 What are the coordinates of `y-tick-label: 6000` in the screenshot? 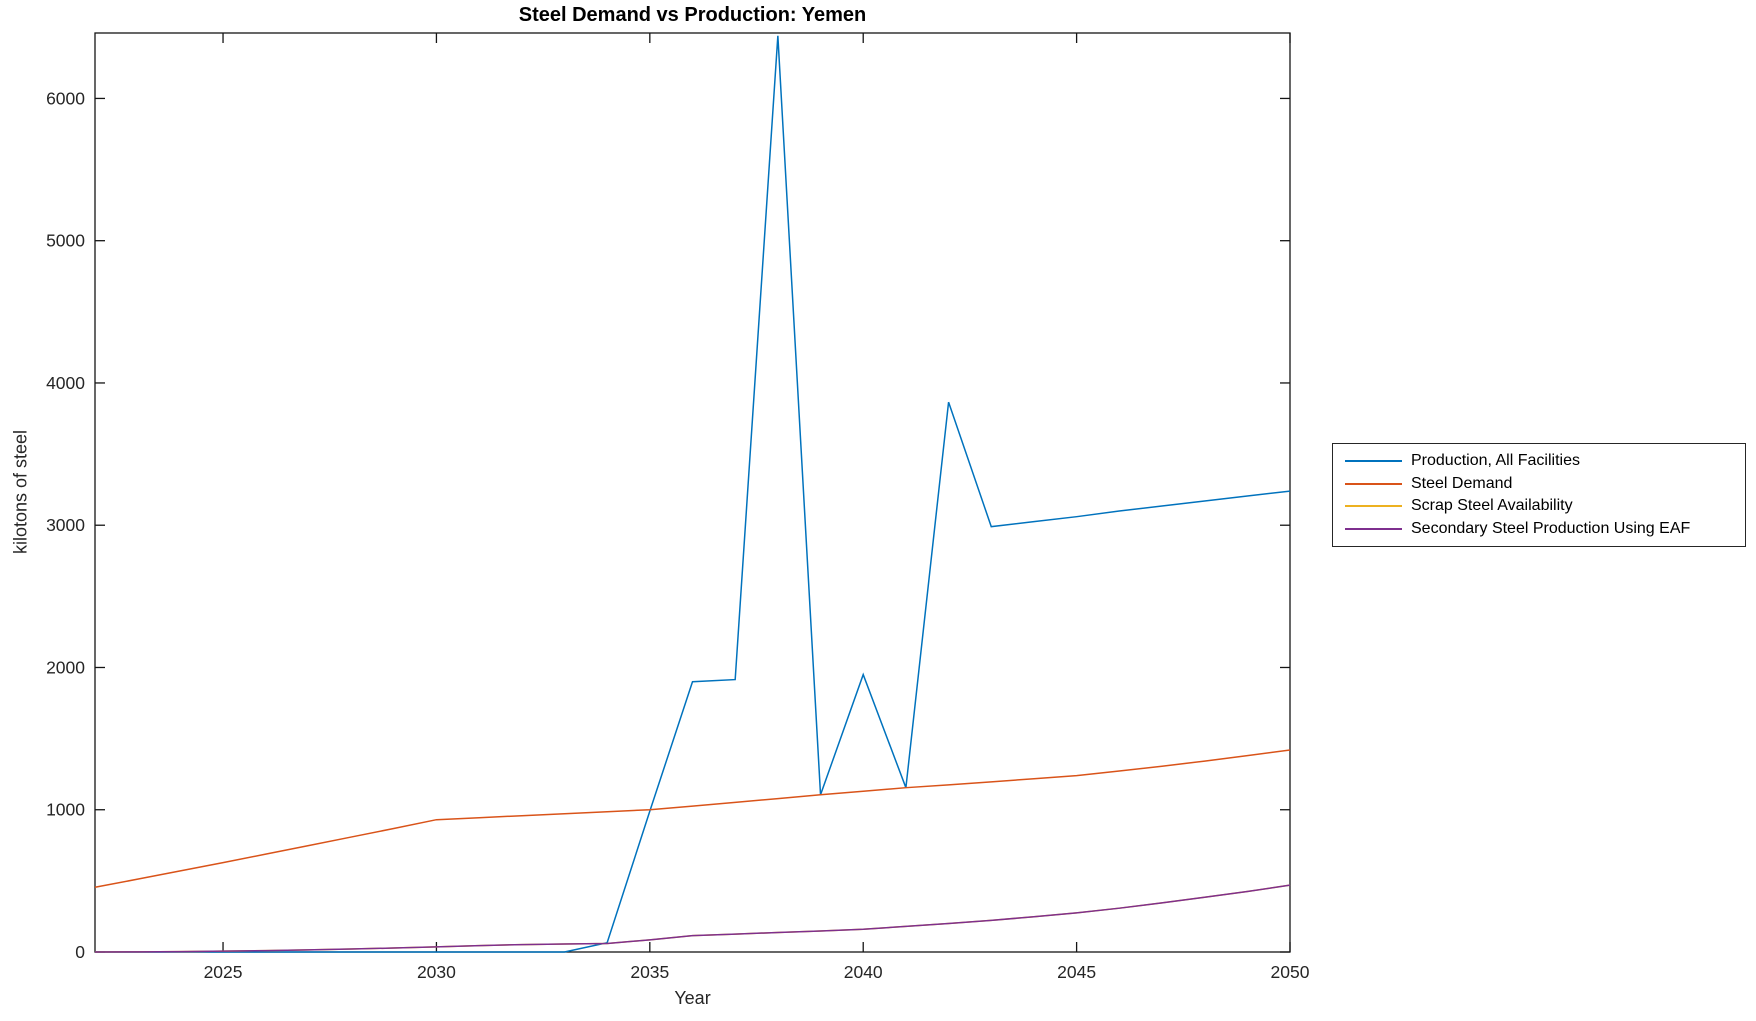 It's located at (65, 98).